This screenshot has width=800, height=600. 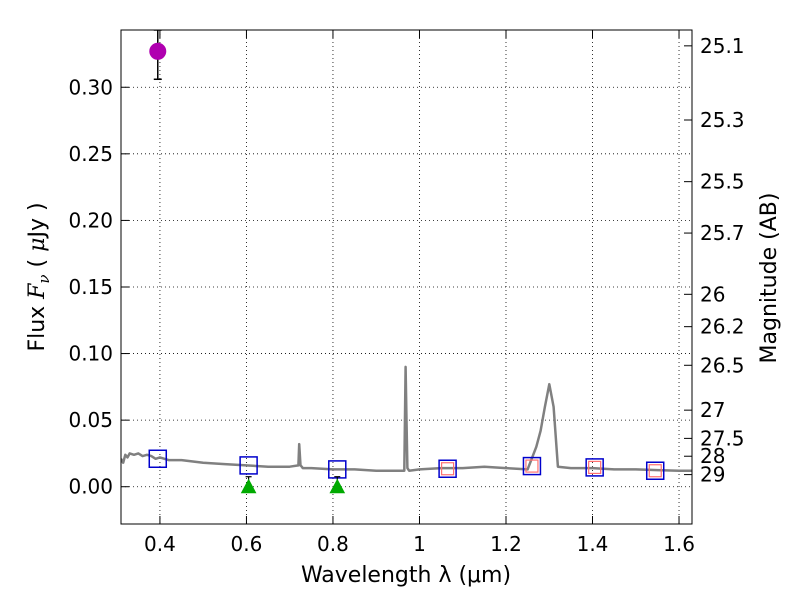 What do you see at coordinates (506, 544) in the screenshot?
I see `x-tick-label: 1.2` at bounding box center [506, 544].